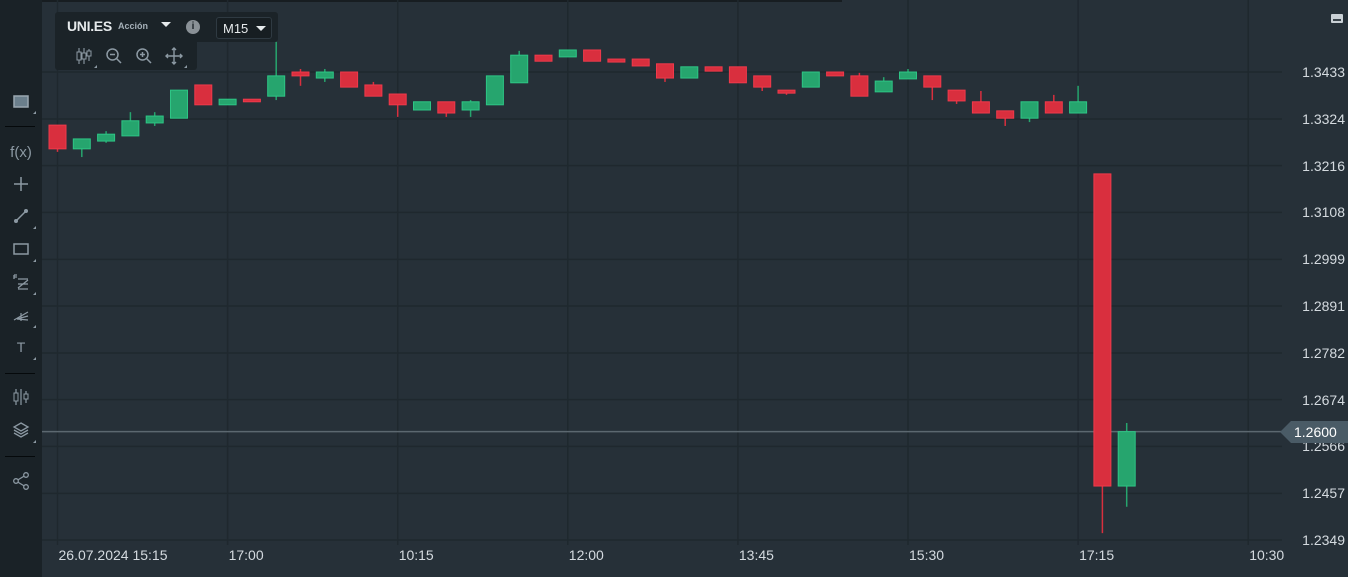  Describe the element at coordinates (89, 26) in the screenshot. I see `symbol-name: UNI.ES` at that location.